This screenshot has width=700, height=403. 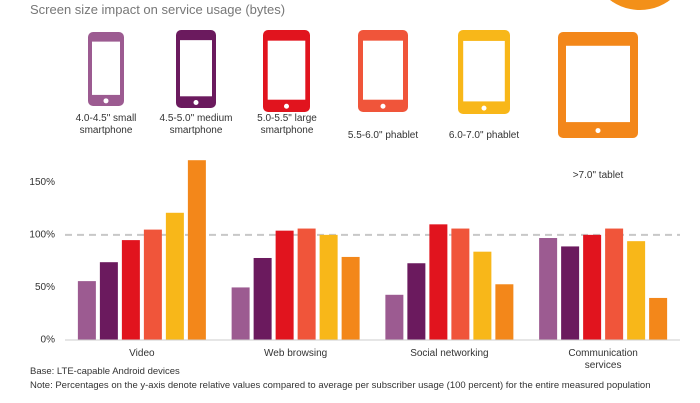 What do you see at coordinates (196, 124) in the screenshot?
I see `legend-label: 4.5-5.0" medium smartphone` at bounding box center [196, 124].